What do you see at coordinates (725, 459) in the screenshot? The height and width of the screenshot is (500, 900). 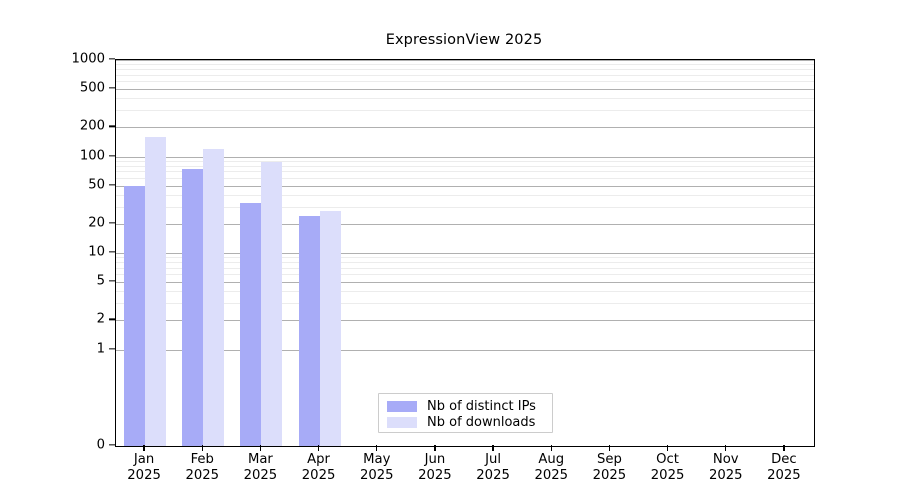 I see `x-tick-label-month: Nov` at bounding box center [725, 459].